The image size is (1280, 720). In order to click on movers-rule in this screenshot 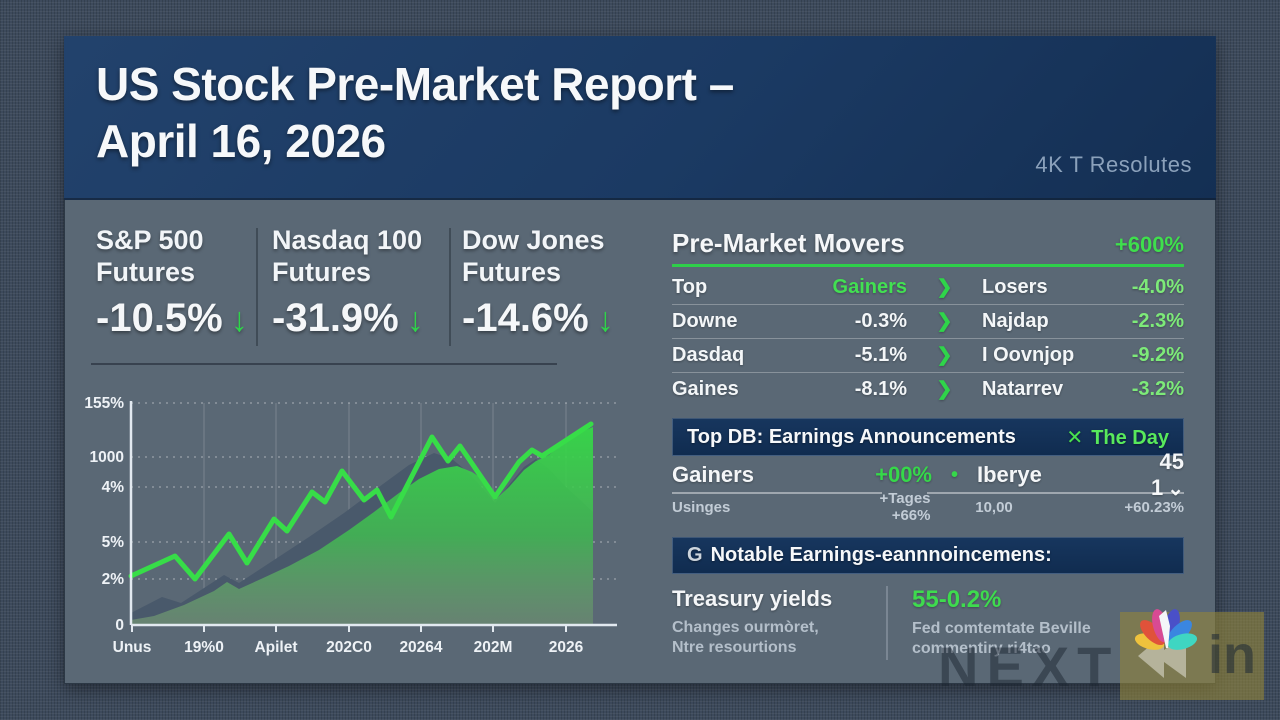, I will do `click(928, 265)`.